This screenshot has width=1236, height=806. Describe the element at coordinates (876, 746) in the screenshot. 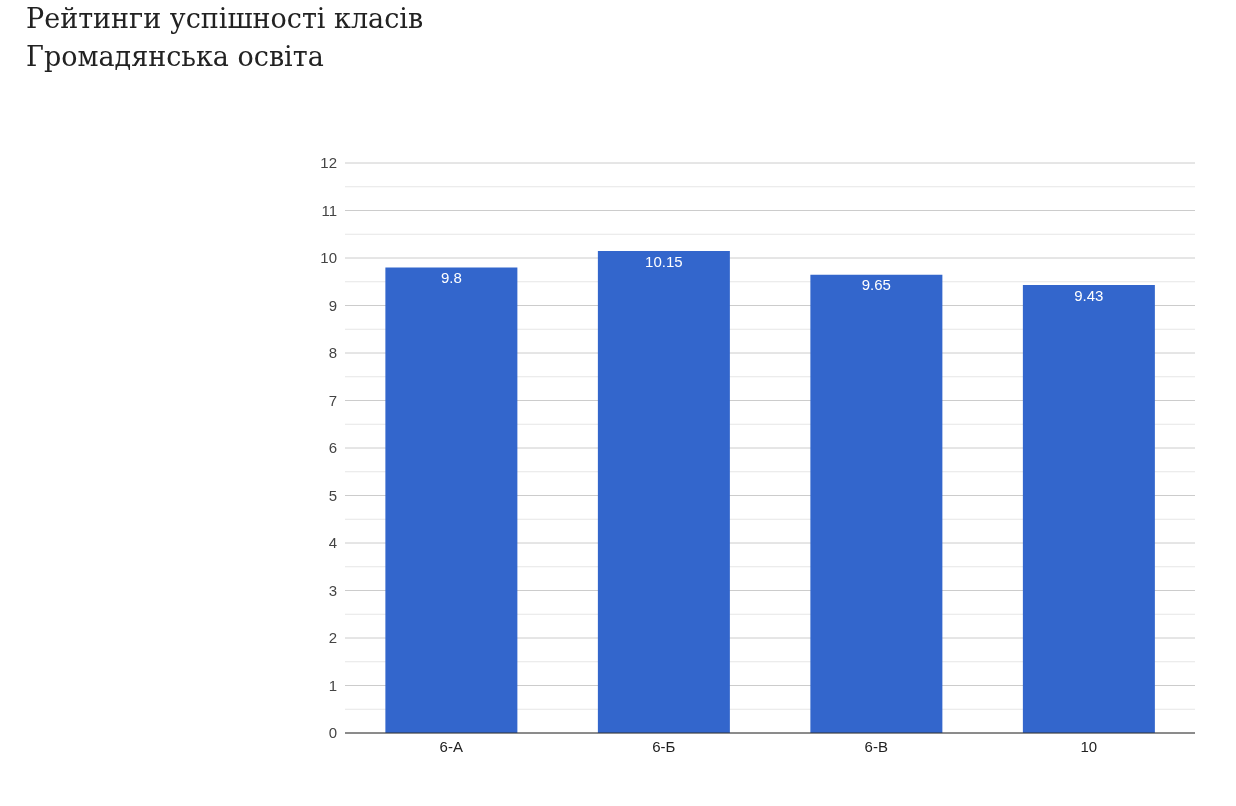

I see `x-tick-label: 6-В` at that location.